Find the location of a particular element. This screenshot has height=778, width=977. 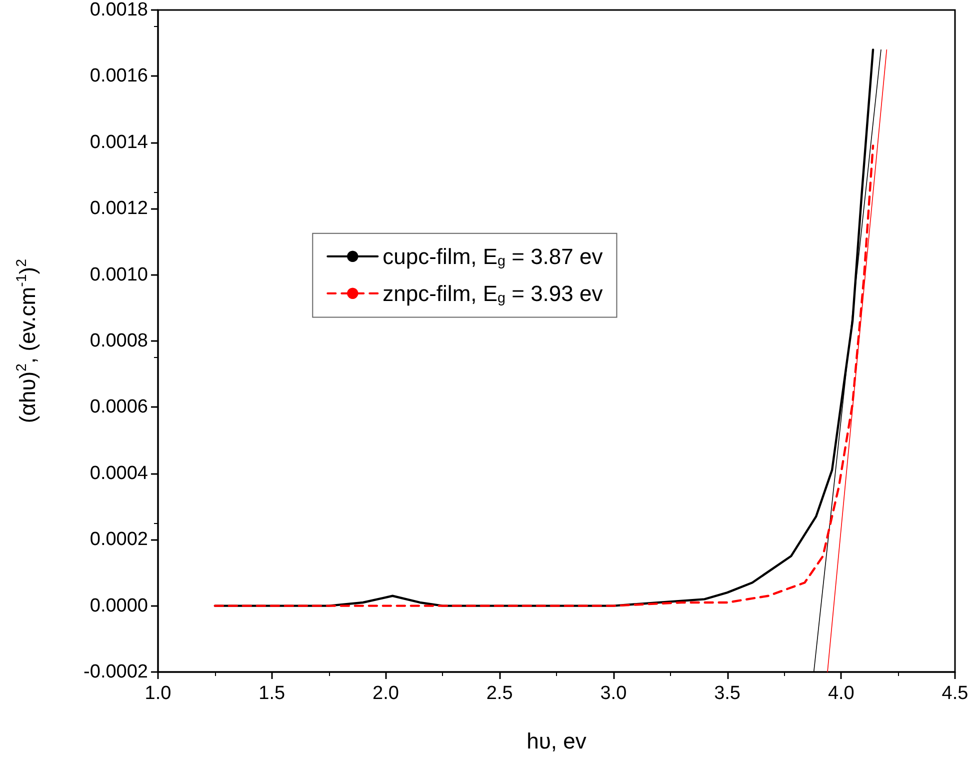

legend-label: cupc-film, Eg = 3.87 ev is located at coordinates (492, 257).